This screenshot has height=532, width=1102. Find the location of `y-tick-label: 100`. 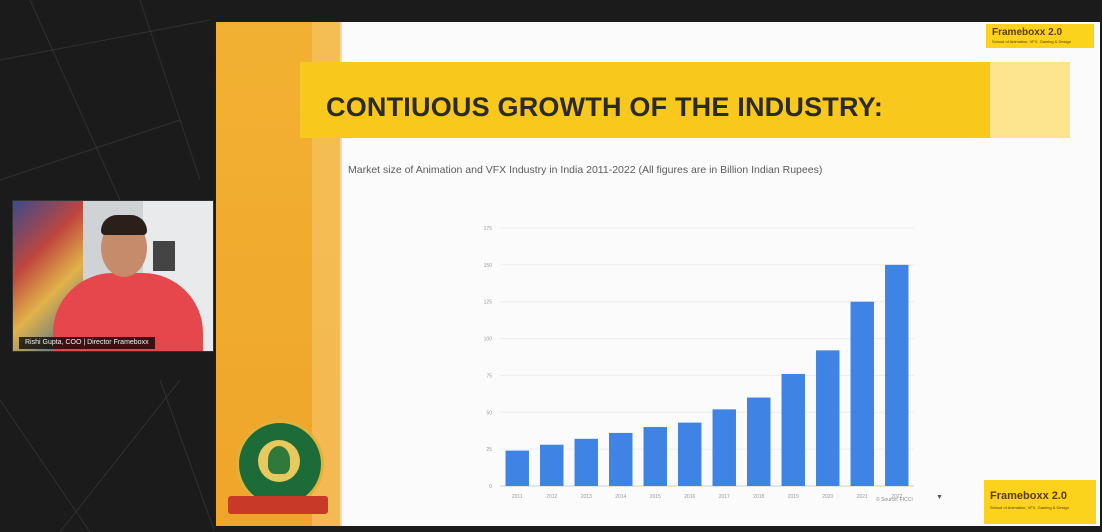

y-tick-label: 100 is located at coordinates (488, 340).